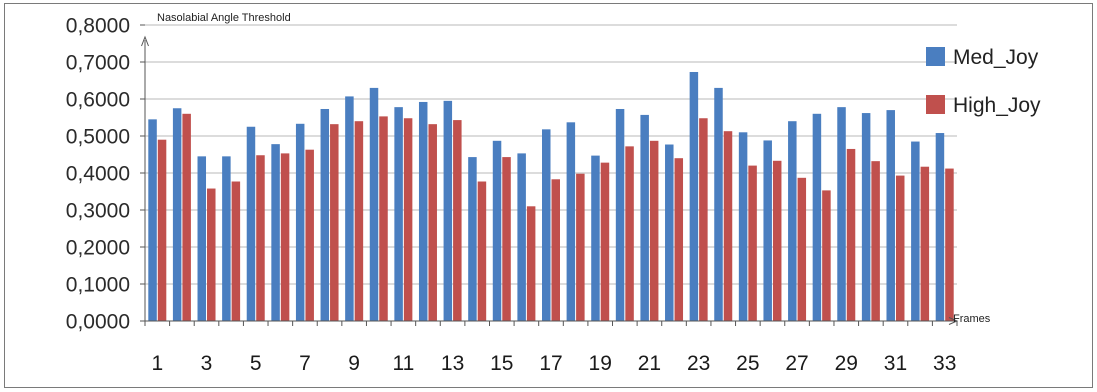 Image resolution: width=1097 pixels, height=392 pixels. I want to click on y-tick-label: 0,3000, so click(98, 211).